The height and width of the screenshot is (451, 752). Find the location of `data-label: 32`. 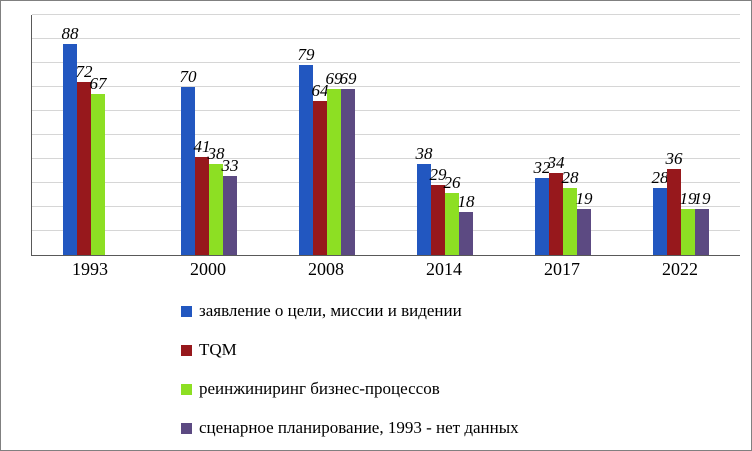

data-label: 32 is located at coordinates (542, 167).